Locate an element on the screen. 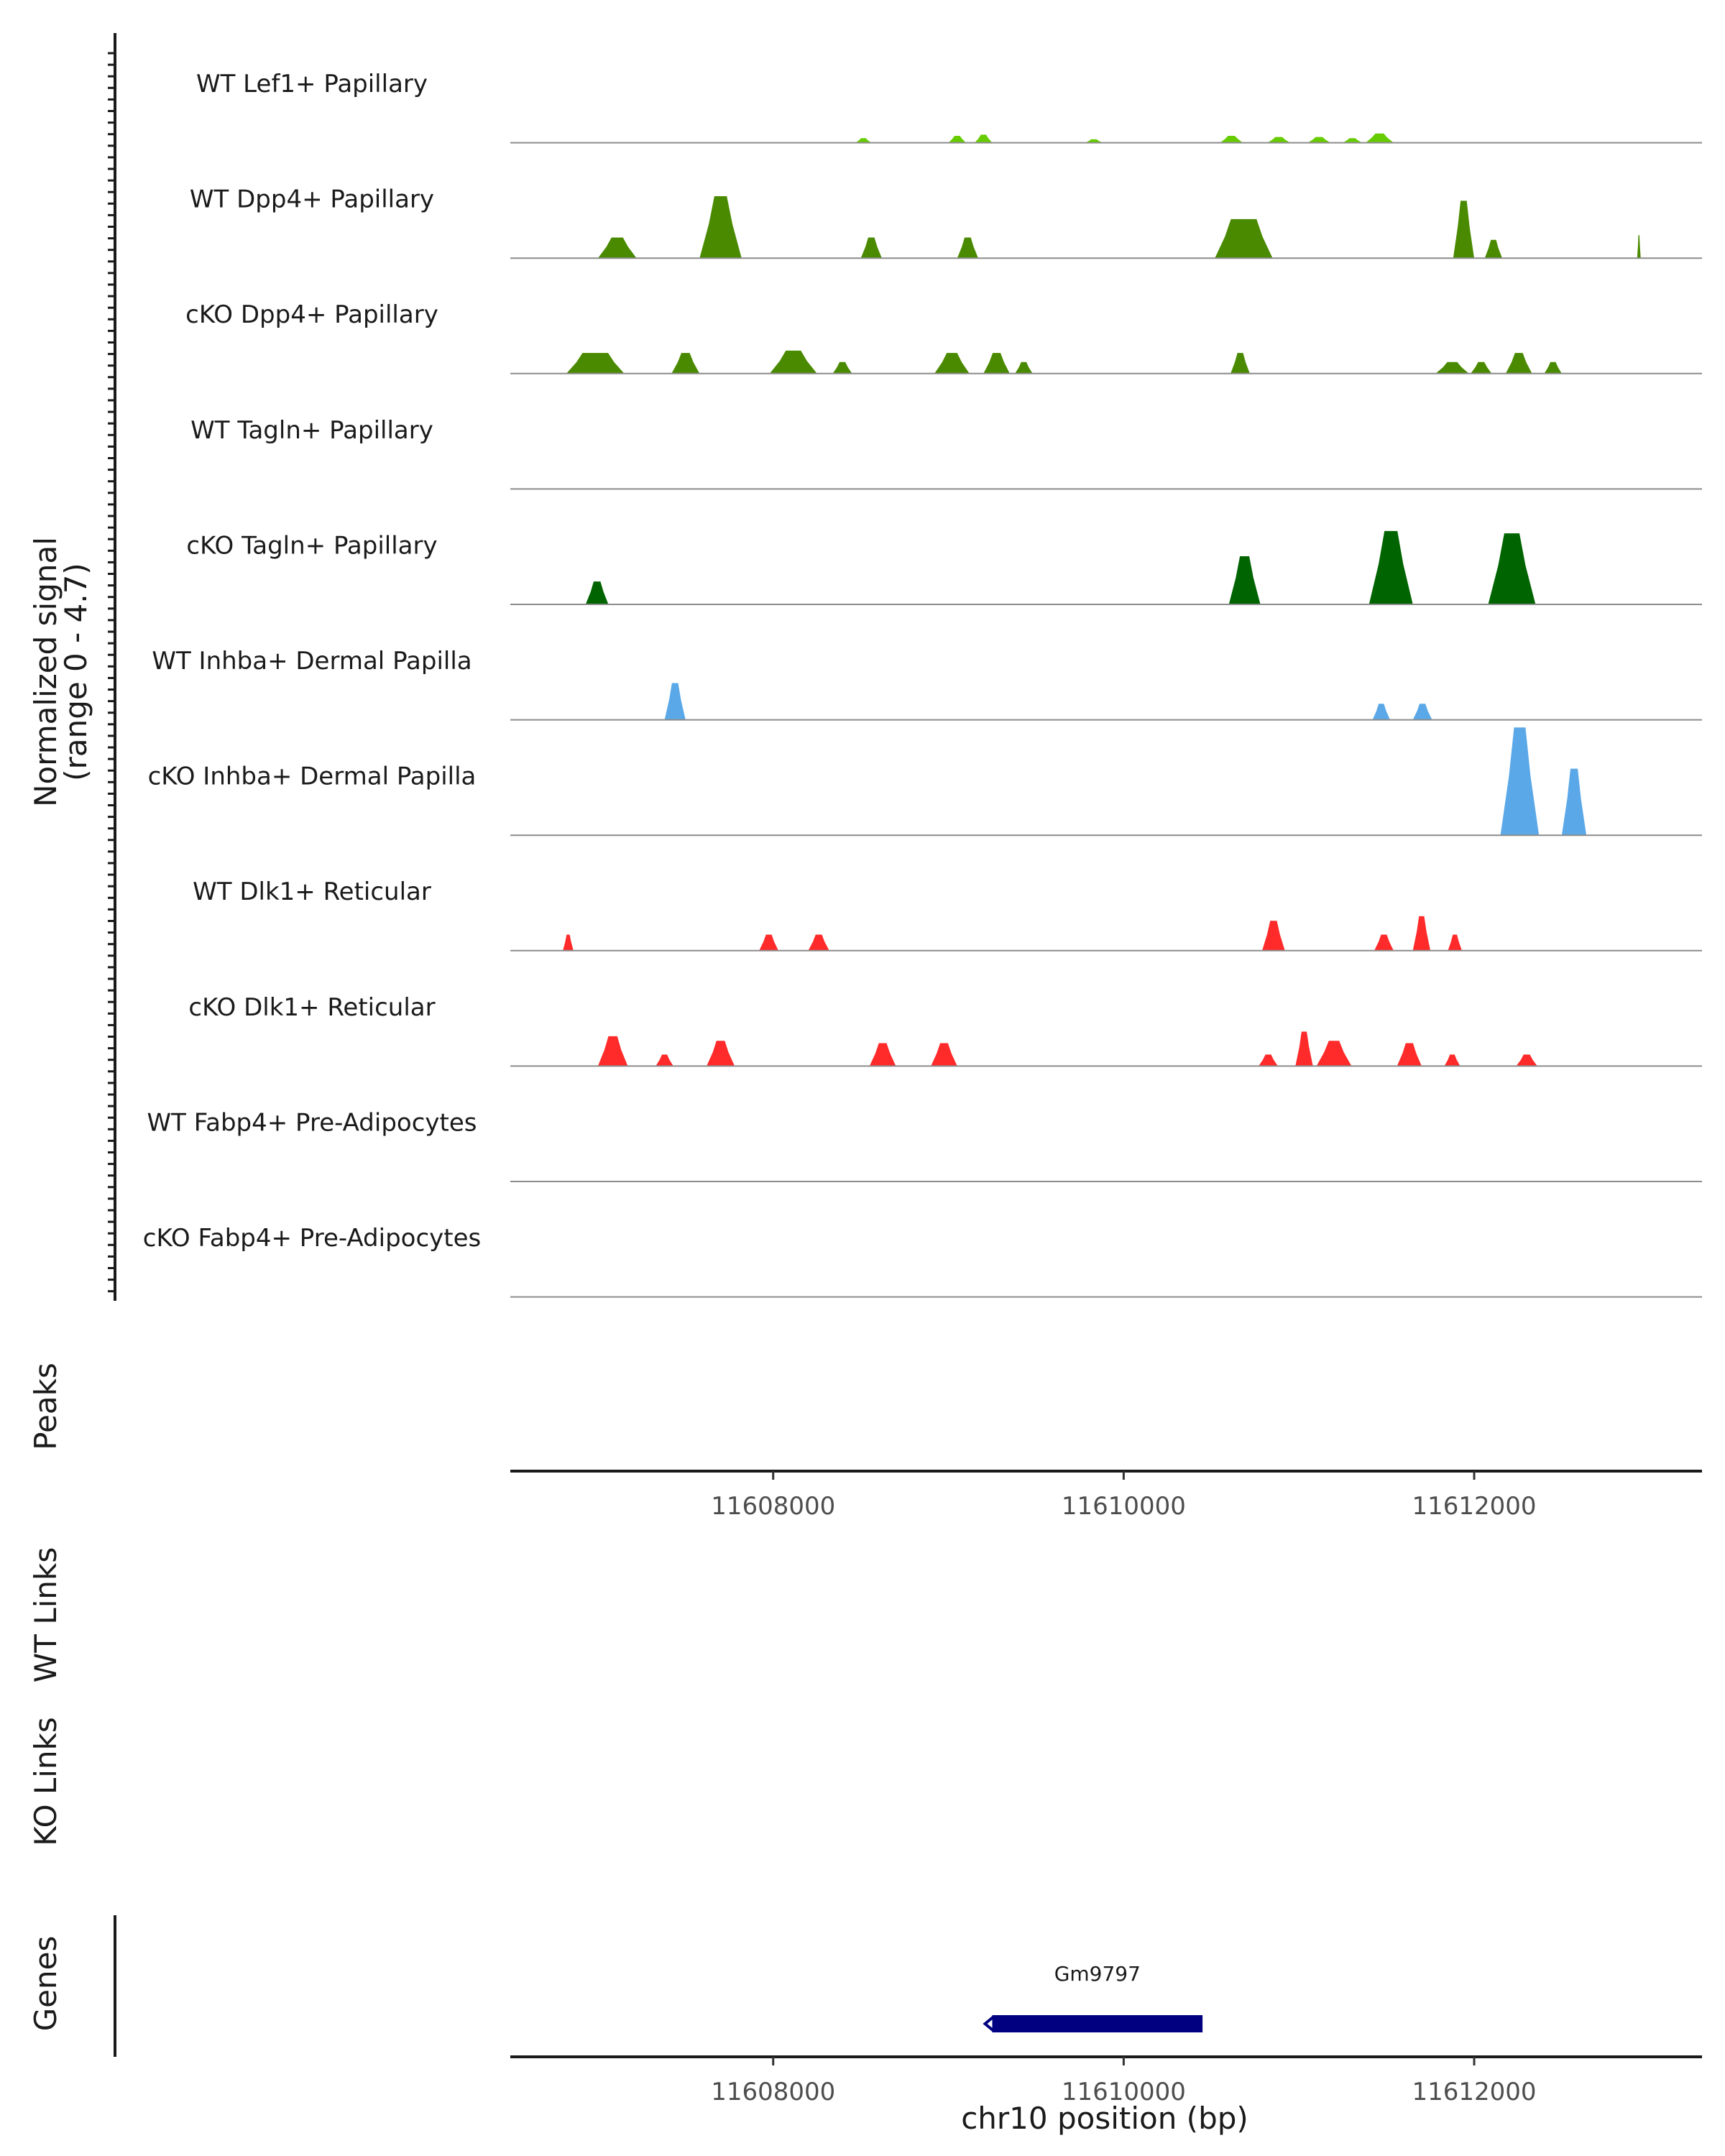  signal-track: cKO Fabp4+ Pre-Adipocytes is located at coordinates (922, 1261).